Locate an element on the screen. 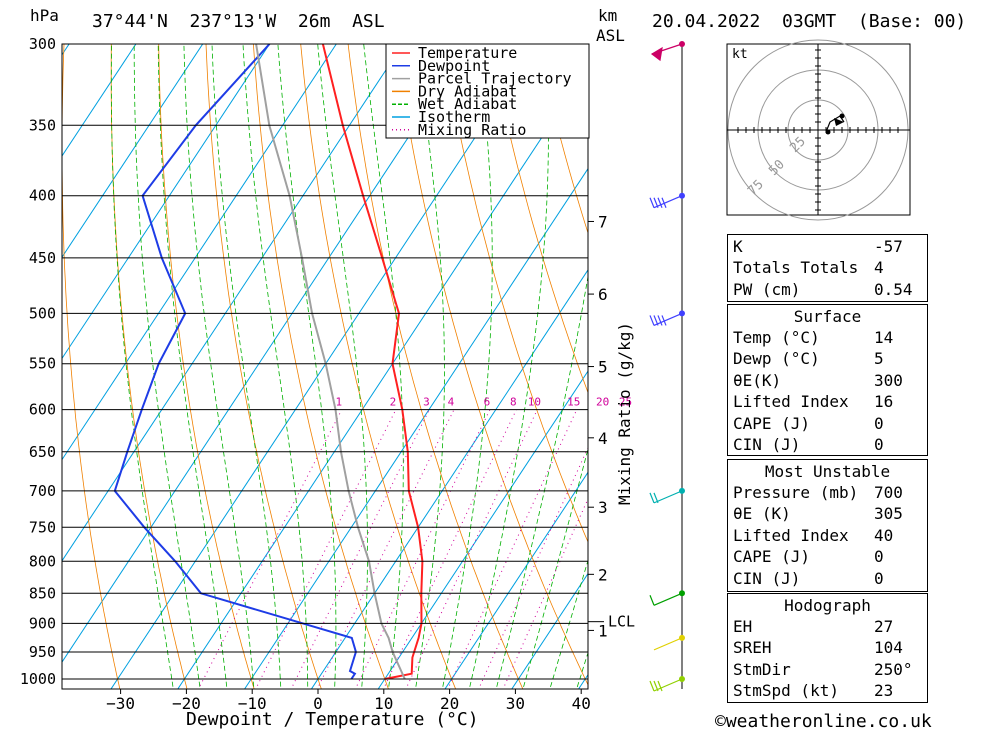 The height and width of the screenshot is (733, 1000). pressure-tick-label: 850 is located at coordinates (42, 593).